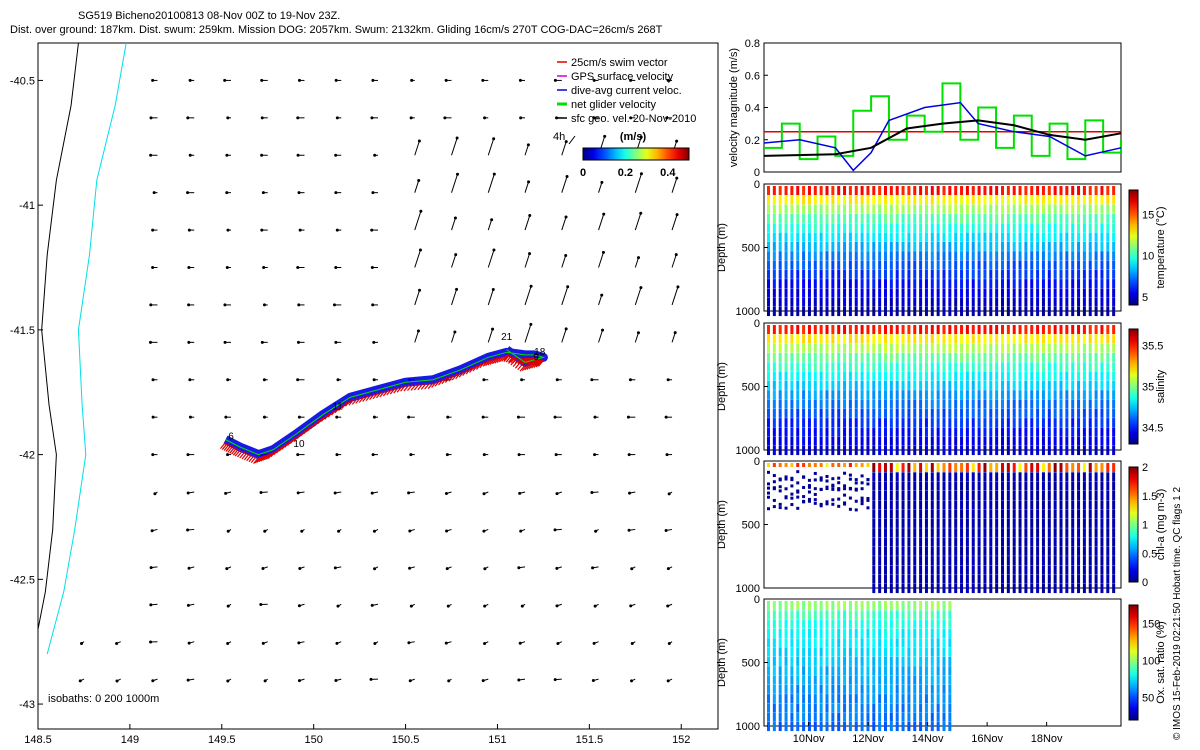 Image resolution: width=1200 pixels, height=750 pixels. I want to click on velocity-arrow, so click(564, 335).